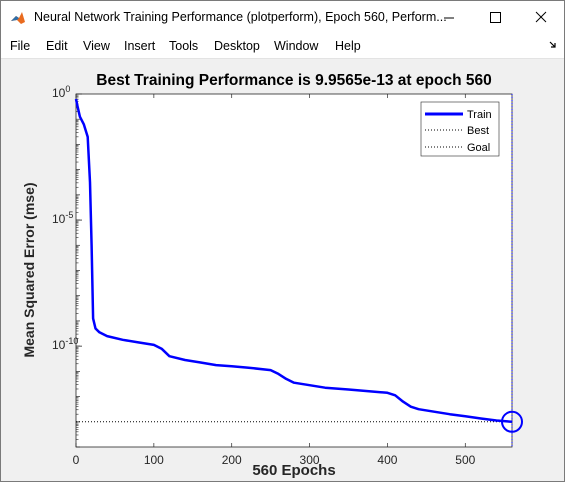 The height and width of the screenshot is (486, 565). What do you see at coordinates (184, 46) in the screenshot?
I see `menu-tools: Tools` at bounding box center [184, 46].